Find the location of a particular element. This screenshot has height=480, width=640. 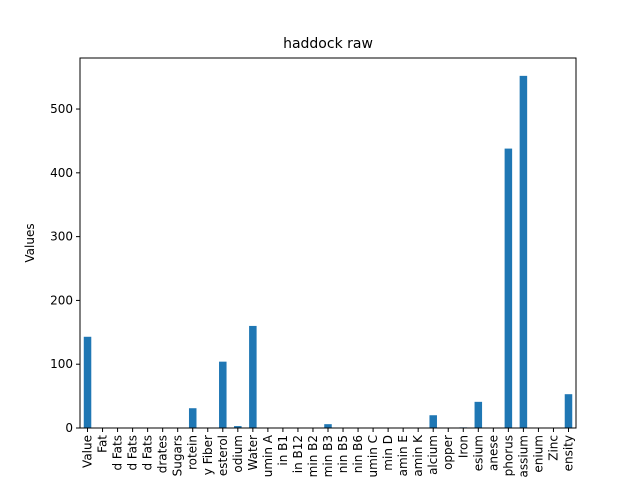

x-tick-label: drates is located at coordinates (163, 454).